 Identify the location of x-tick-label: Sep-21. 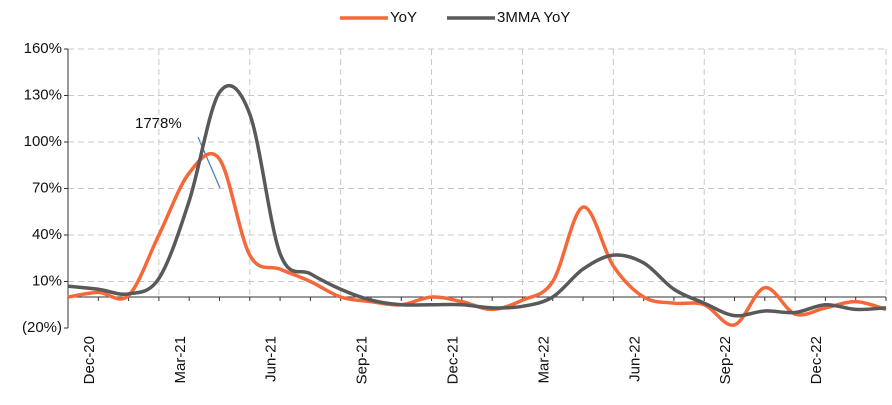
(362, 360).